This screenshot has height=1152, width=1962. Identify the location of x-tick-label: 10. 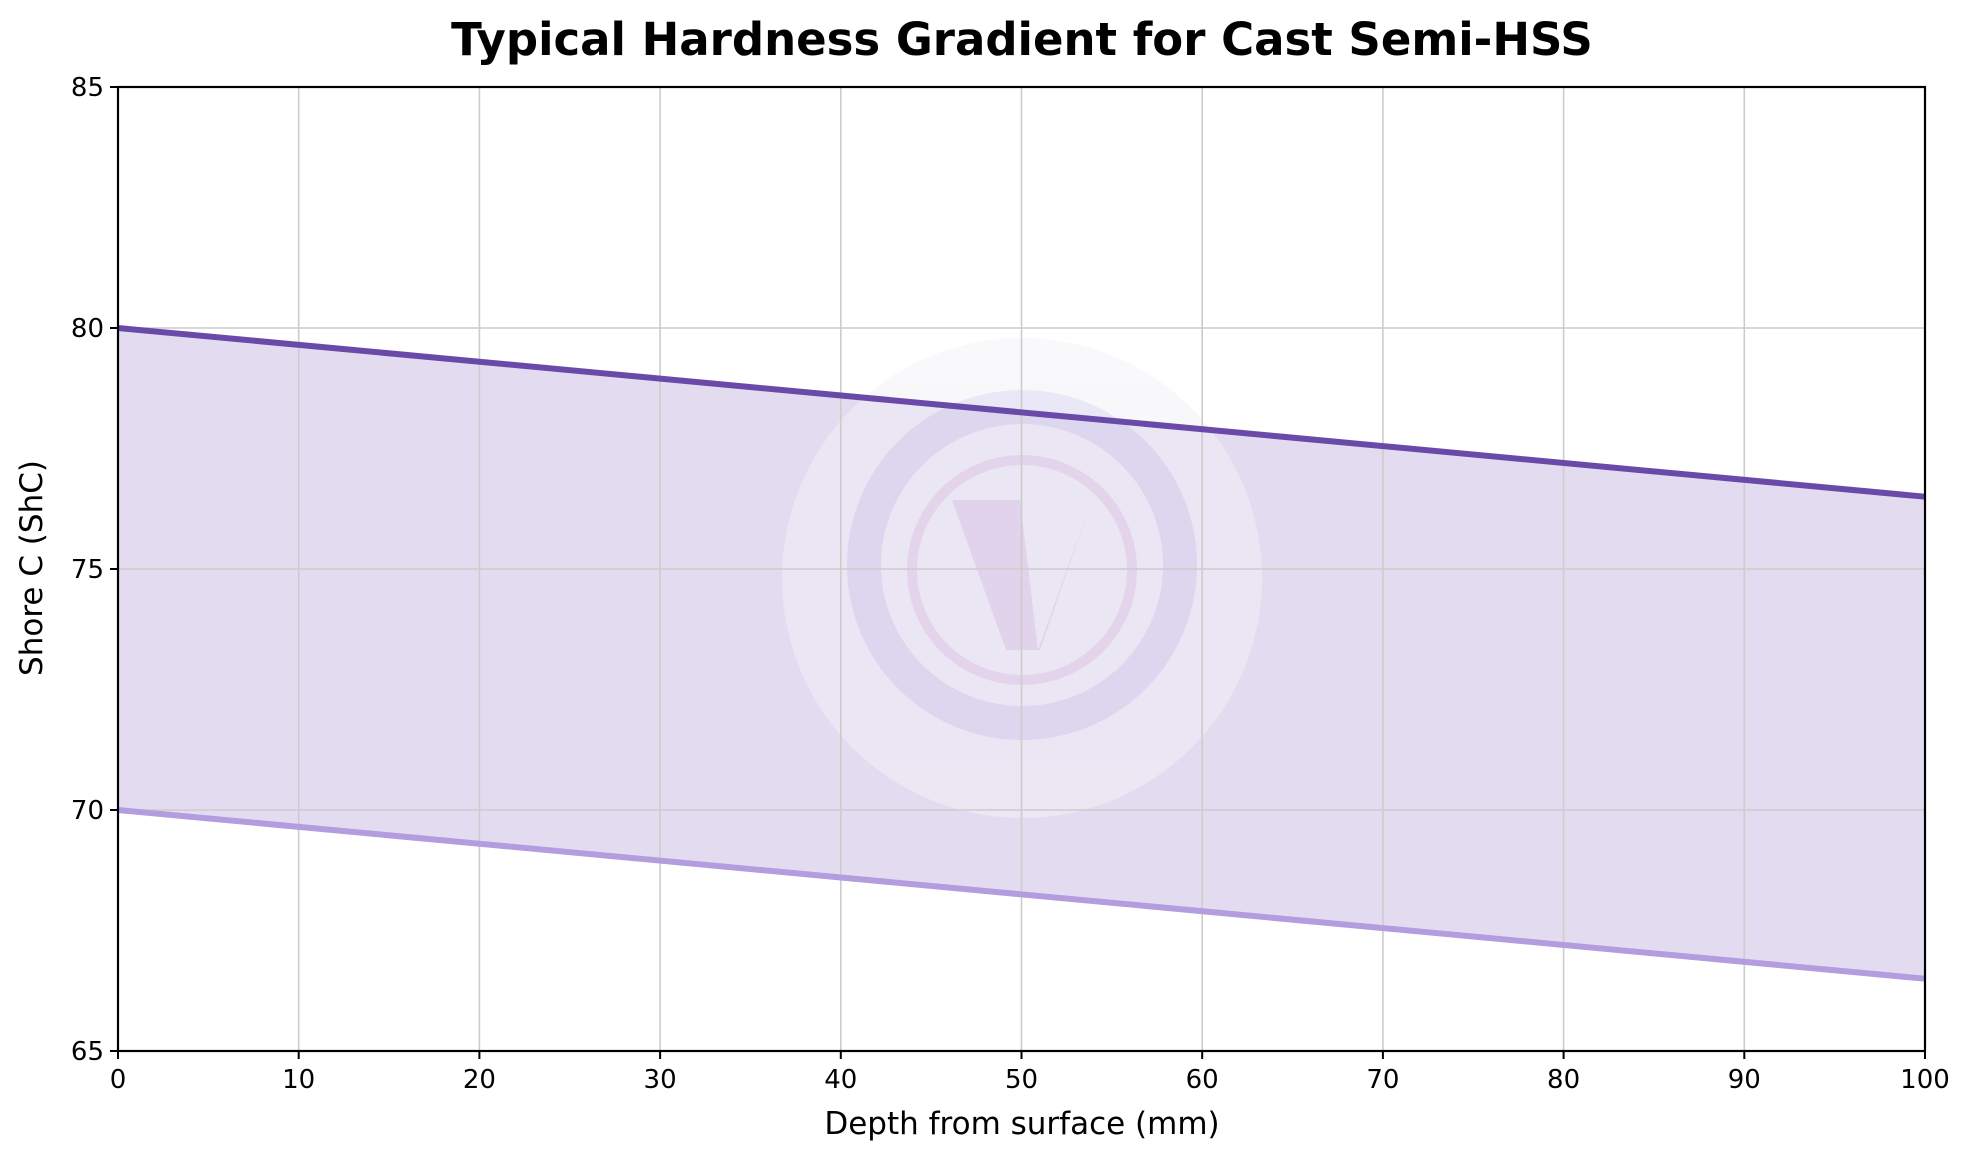
(298, 1080).